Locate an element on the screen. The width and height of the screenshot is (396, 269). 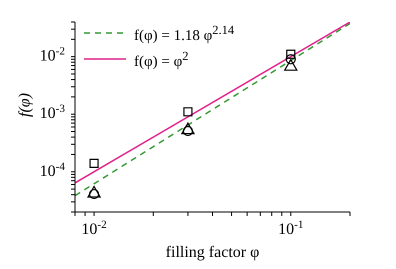
y-tick-label: 10$^{-3}$ is located at coordinates (53, 112).